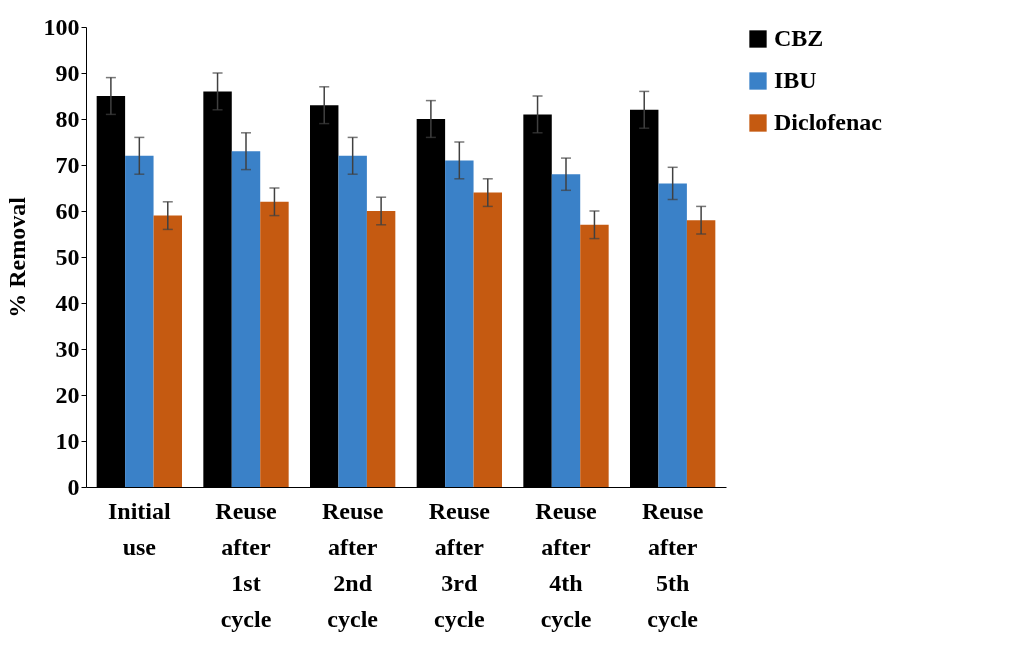  What do you see at coordinates (67, 118) in the screenshot?
I see `y-tick-label: 80` at bounding box center [67, 118].